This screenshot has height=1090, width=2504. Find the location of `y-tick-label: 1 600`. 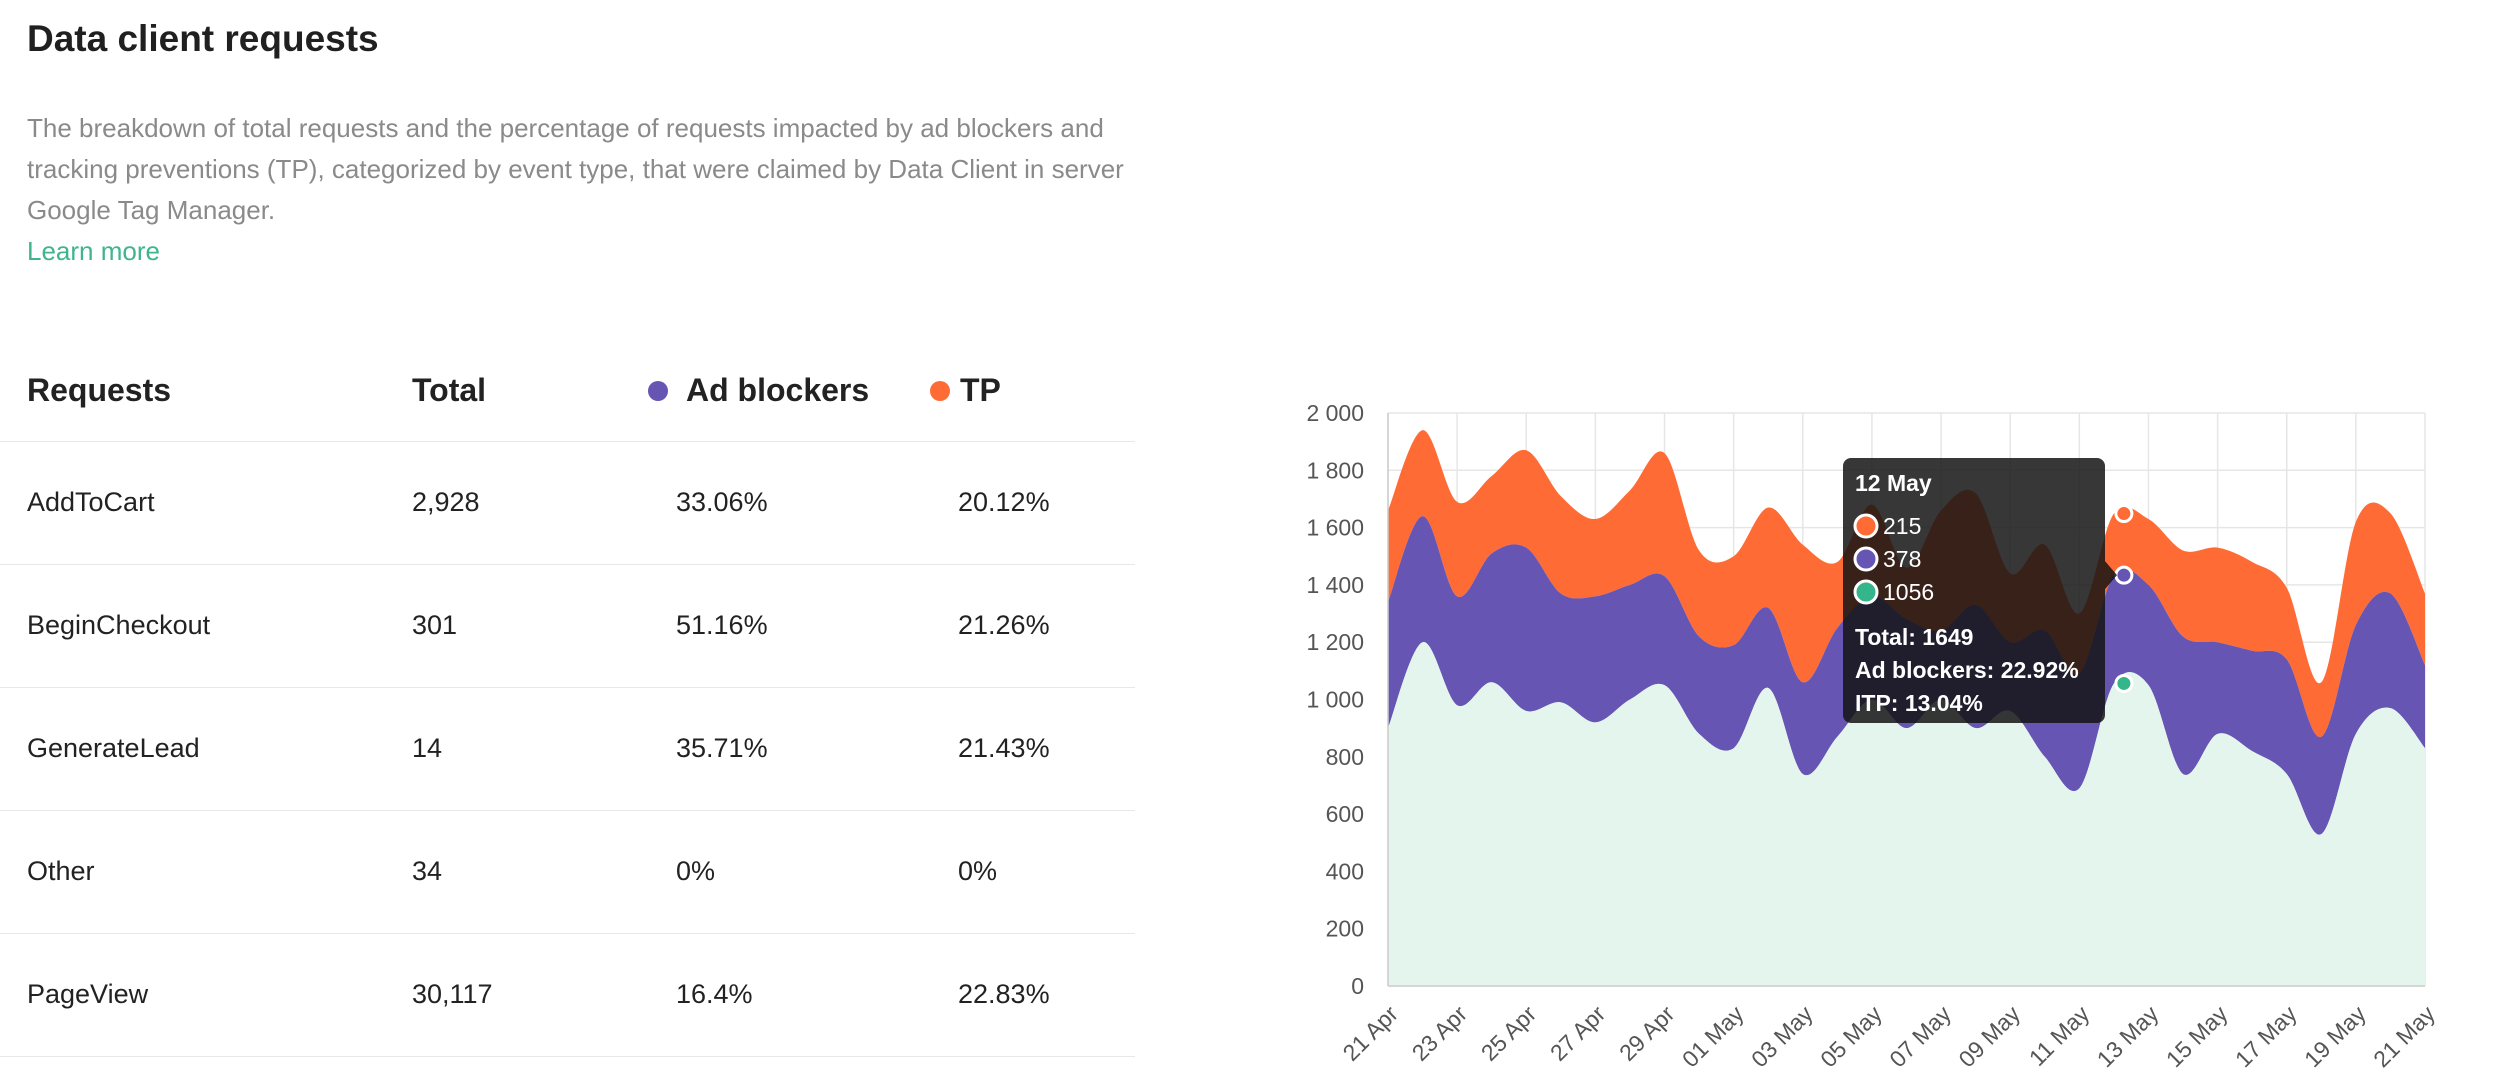

y-tick-label: 1 600 is located at coordinates (1335, 528).